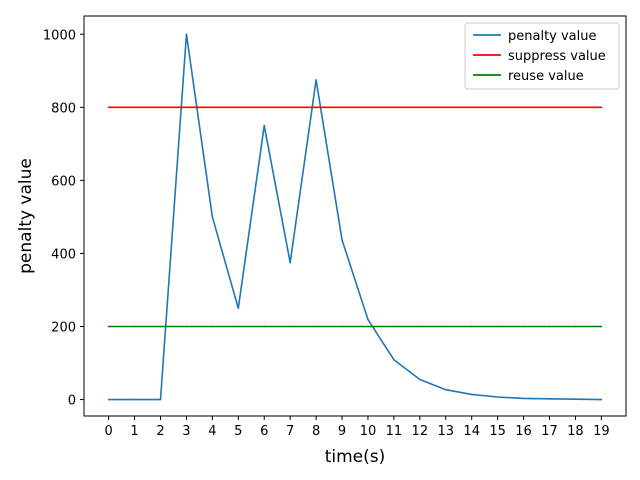 The height and width of the screenshot is (480, 640). I want to click on x-tick-label: 19, so click(601, 431).